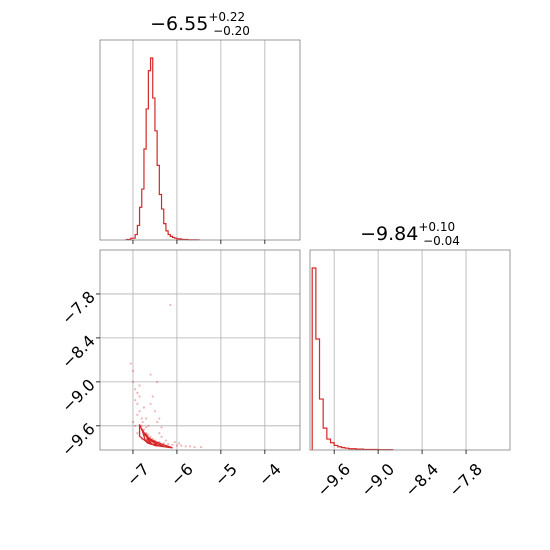 The width and height of the screenshot is (550, 550). Describe the element at coordinates (441, 241) in the screenshot. I see `title-param-y-lower: −0.04` at that location.